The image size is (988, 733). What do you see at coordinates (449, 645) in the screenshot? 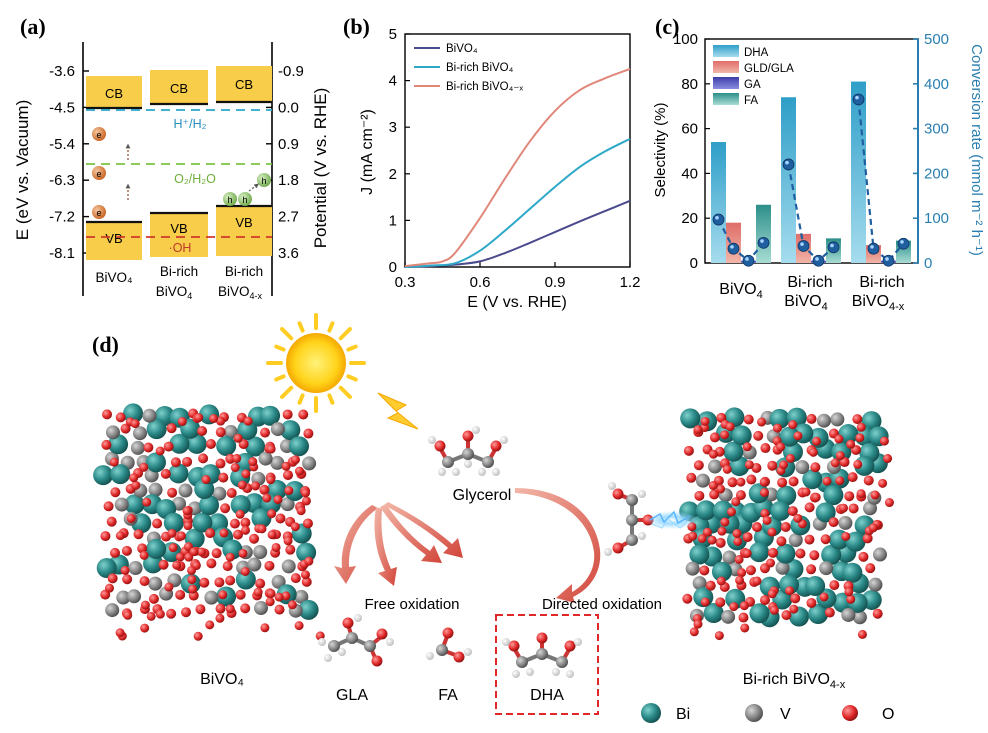
I see `fa-molecule` at bounding box center [449, 645].